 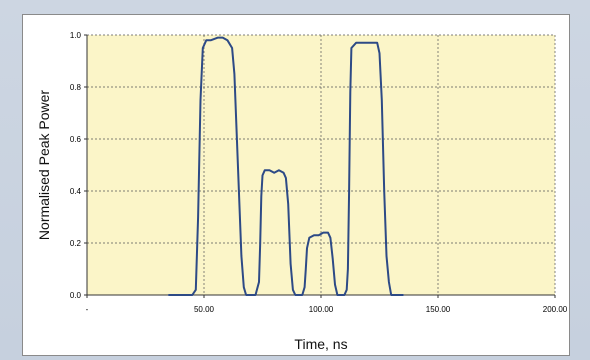 What do you see at coordinates (44, 165) in the screenshot?
I see `y-axis-title: Normalised Peak Power` at bounding box center [44, 165].